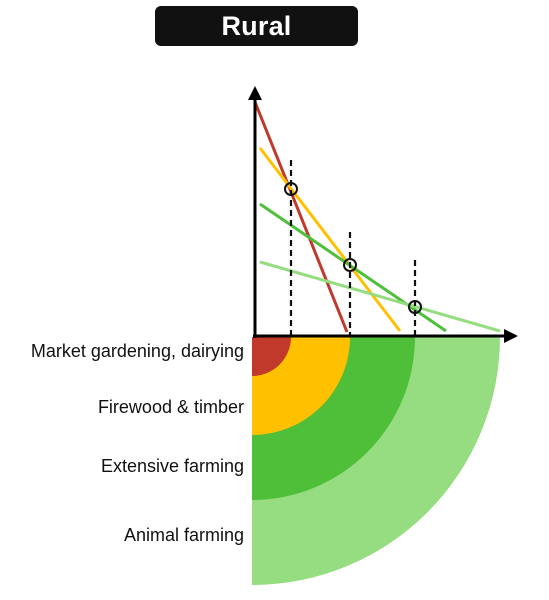  What do you see at coordinates (301, 217) in the screenshot?
I see `bid-rent-line-market-gardening` at bounding box center [301, 217].